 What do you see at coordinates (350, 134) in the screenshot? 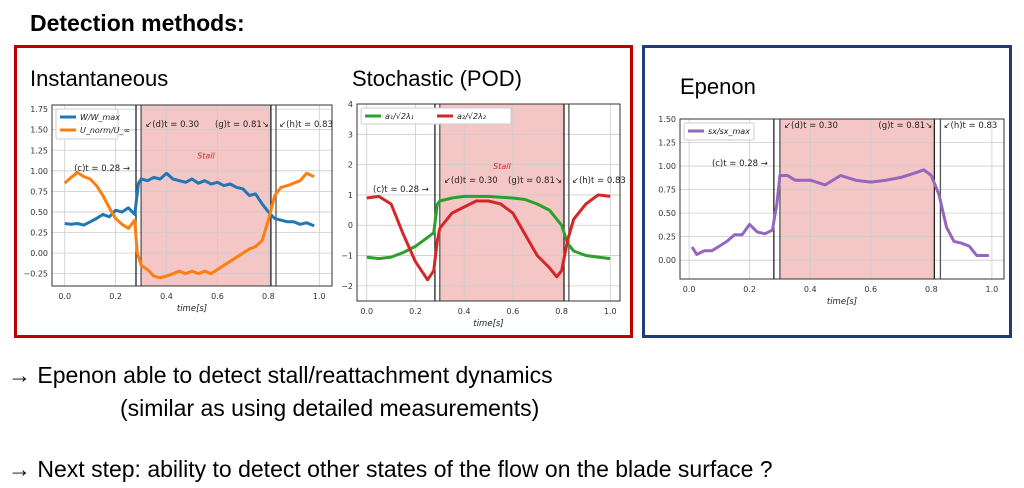
I see `y-tick-label: 3` at bounding box center [350, 134].